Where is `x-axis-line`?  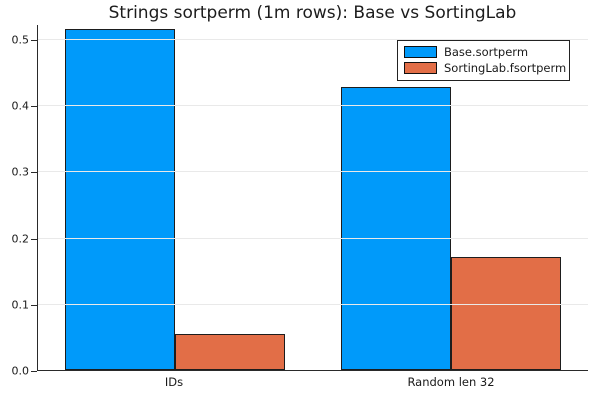
x-axis-line is located at coordinates (312, 370).